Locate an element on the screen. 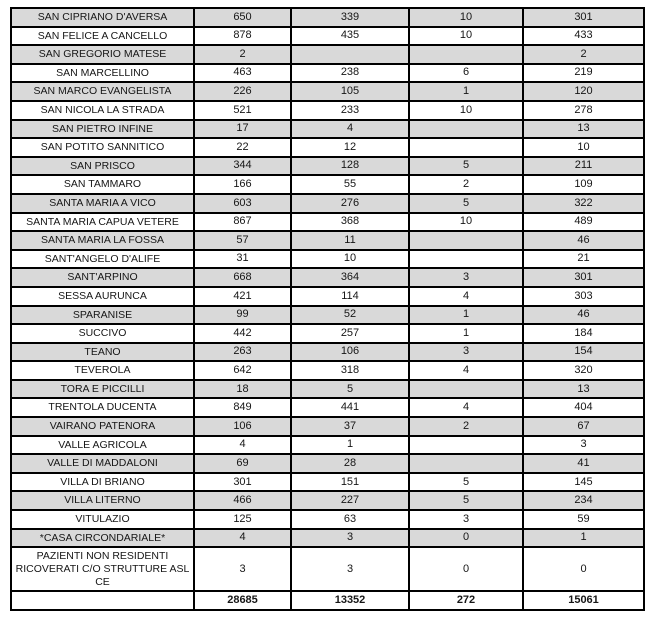 The width and height of the screenshot is (651, 621). municipality-cell: VILLA DI BRIANO is located at coordinates (102, 482).